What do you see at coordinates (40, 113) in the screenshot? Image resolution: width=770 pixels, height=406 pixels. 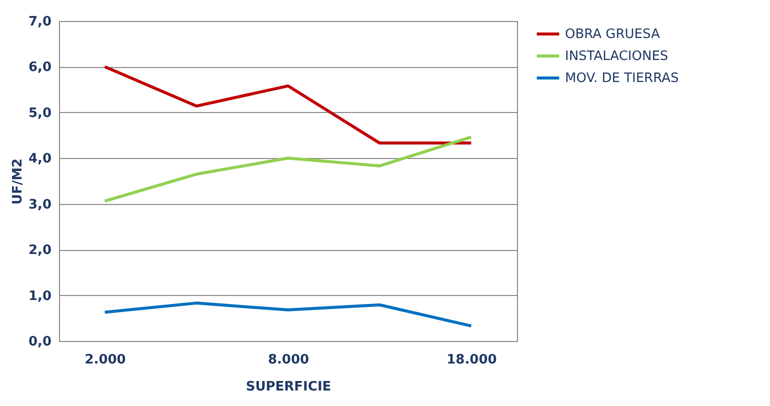 I see `y-tick-label: 5,0` at bounding box center [40, 113].